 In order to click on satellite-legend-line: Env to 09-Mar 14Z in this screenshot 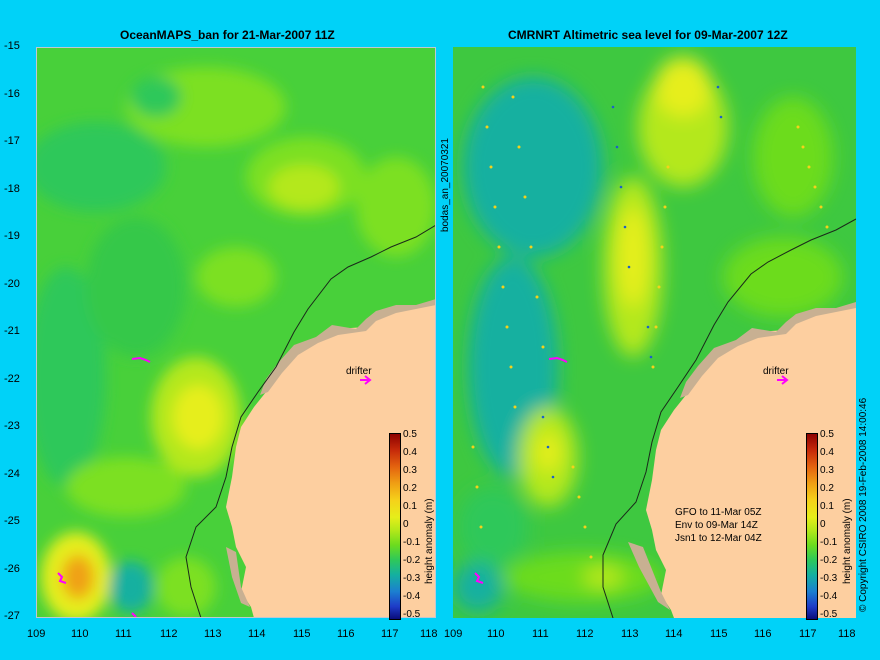, I will do `click(716, 525)`.